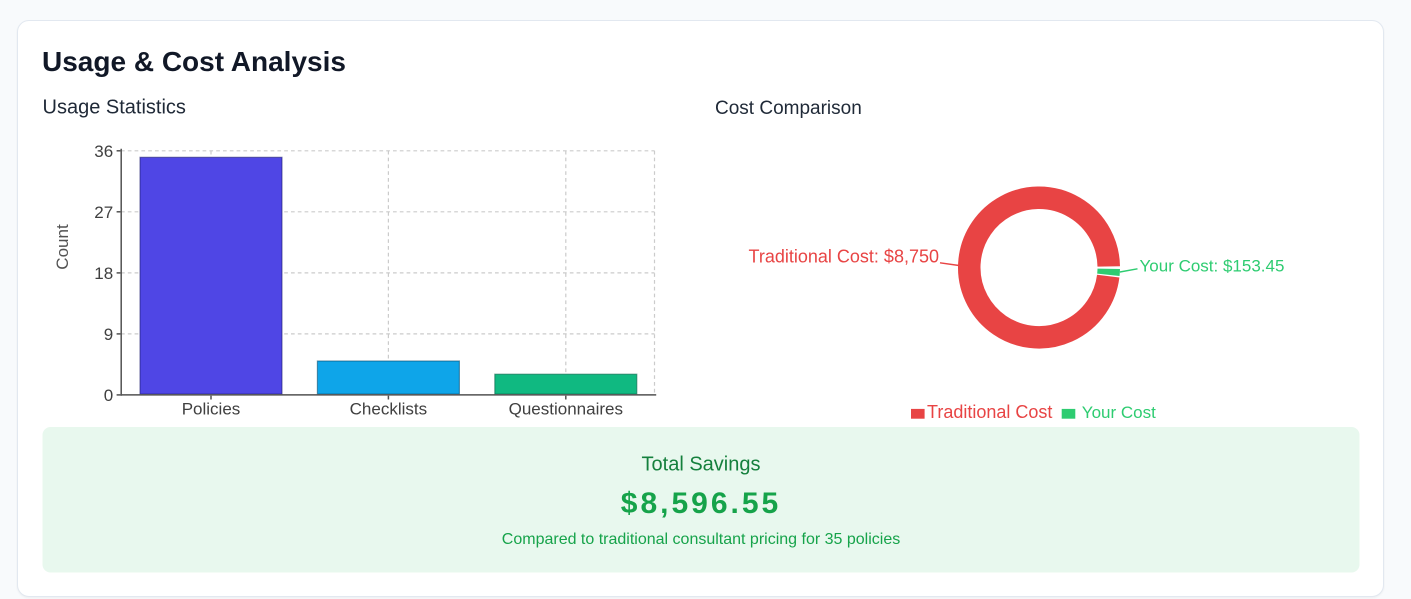 This screenshot has height=599, width=1411. Describe the element at coordinates (108, 334) in the screenshot. I see `svg-text: 9` at that location.